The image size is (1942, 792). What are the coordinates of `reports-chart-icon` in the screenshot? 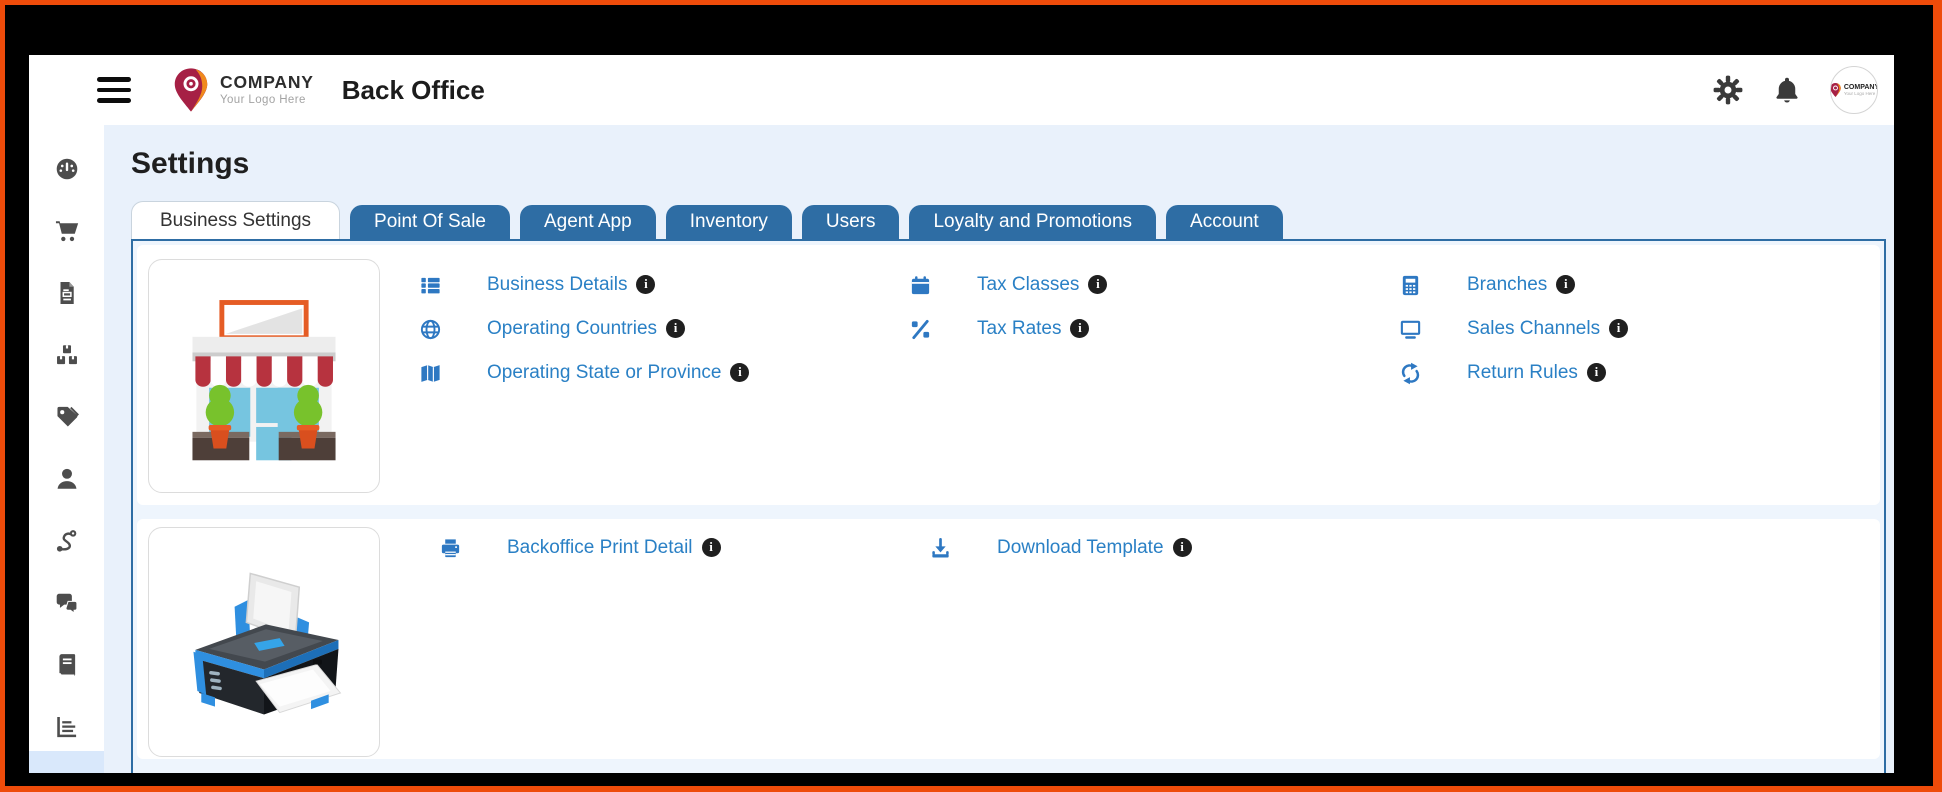 It's located at (66, 727).